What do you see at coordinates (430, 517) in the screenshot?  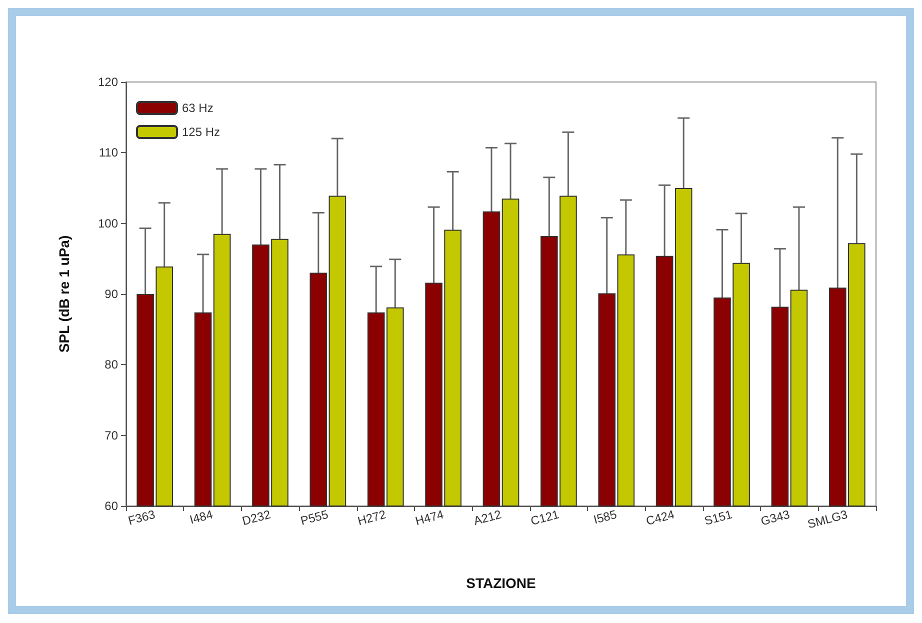 I see `x-tick-label: H474` at bounding box center [430, 517].